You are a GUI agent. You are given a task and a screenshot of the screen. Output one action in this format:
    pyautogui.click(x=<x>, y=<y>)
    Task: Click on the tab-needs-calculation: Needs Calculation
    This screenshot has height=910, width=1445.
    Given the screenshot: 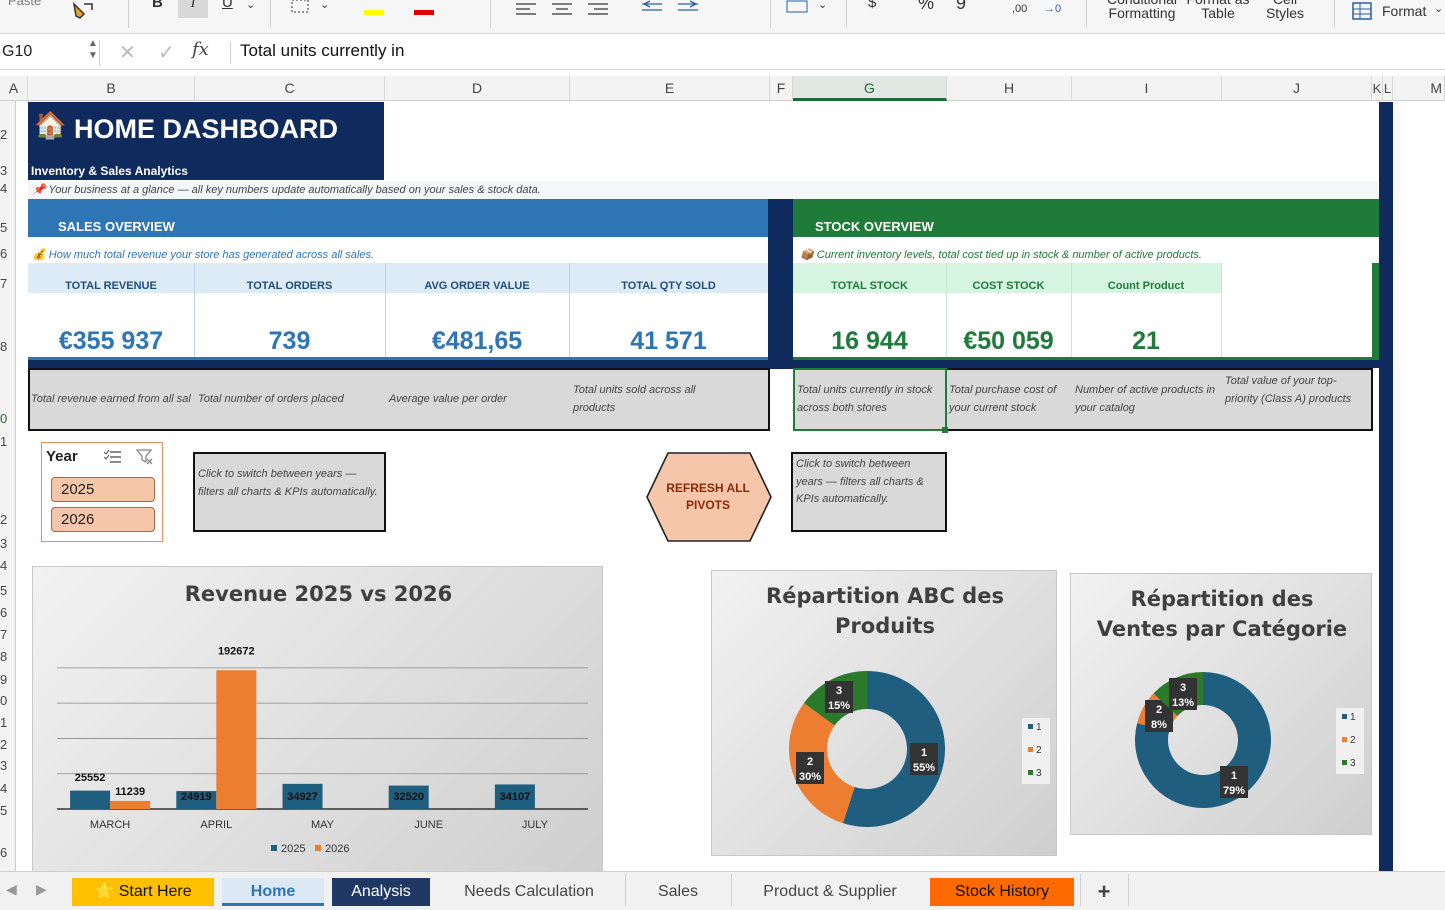 What is the action you would take?
    pyautogui.click(x=529, y=891)
    